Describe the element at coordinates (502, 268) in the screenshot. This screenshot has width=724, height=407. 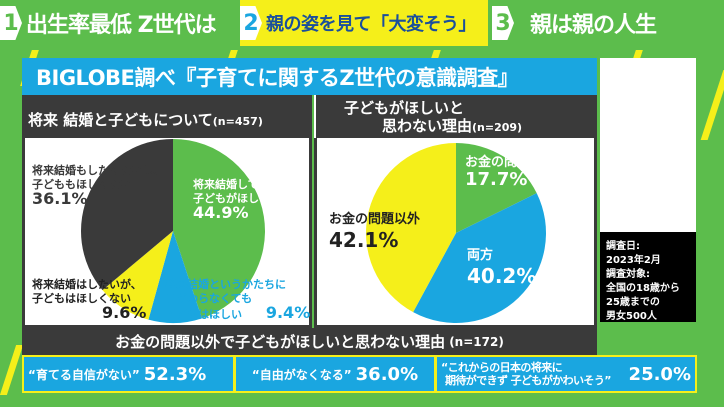
I see `label-both: 両方 40.2%` at that location.